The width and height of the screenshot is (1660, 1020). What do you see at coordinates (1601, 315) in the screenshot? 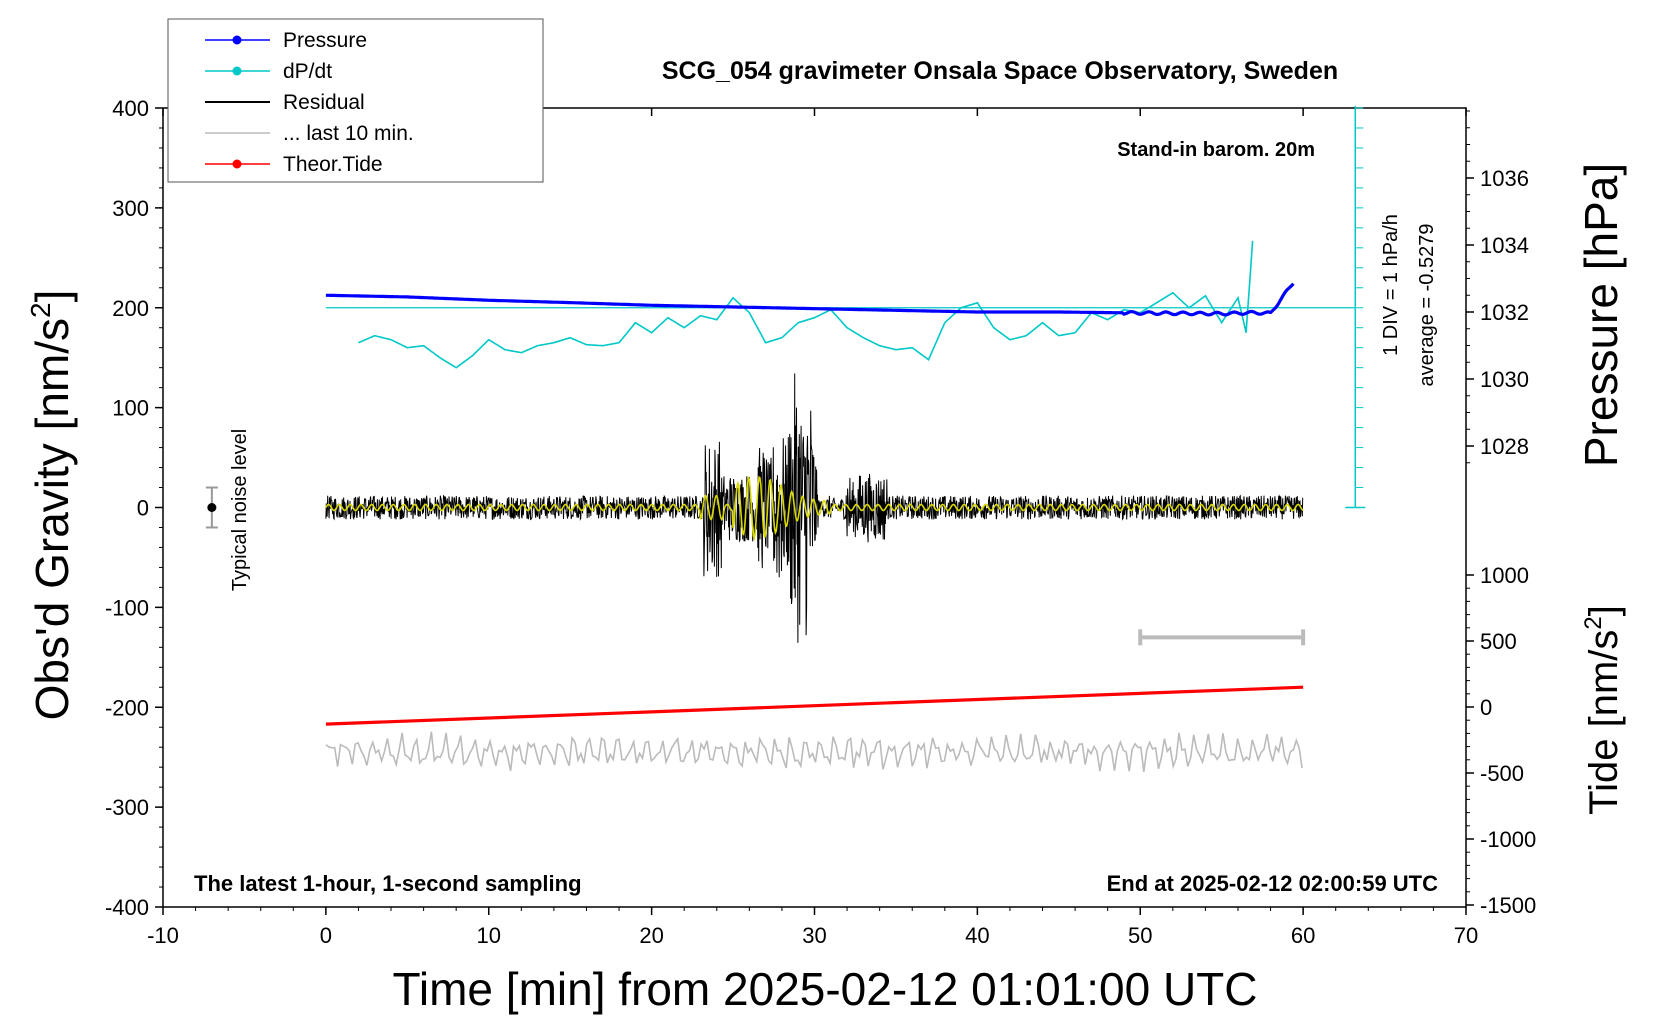
I see `y-axis-label-pressure: Pressure [hPa]` at bounding box center [1601, 315].